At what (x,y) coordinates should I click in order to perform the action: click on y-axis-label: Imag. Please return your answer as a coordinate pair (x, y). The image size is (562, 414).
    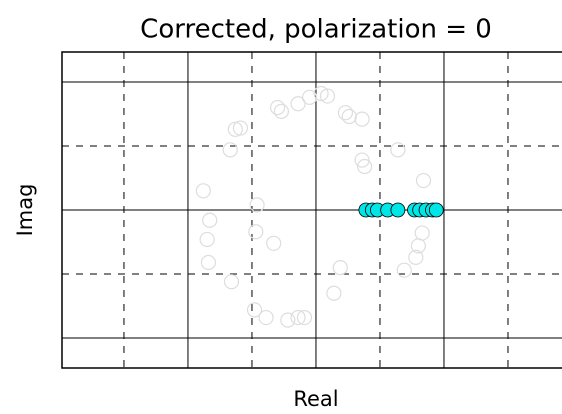
    Looking at the image, I should click on (25, 210).